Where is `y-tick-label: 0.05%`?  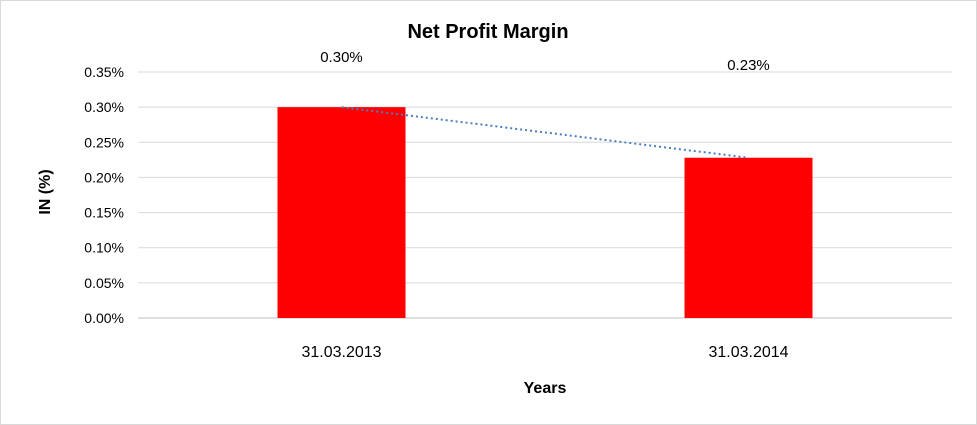 y-tick-label: 0.05% is located at coordinates (104, 283).